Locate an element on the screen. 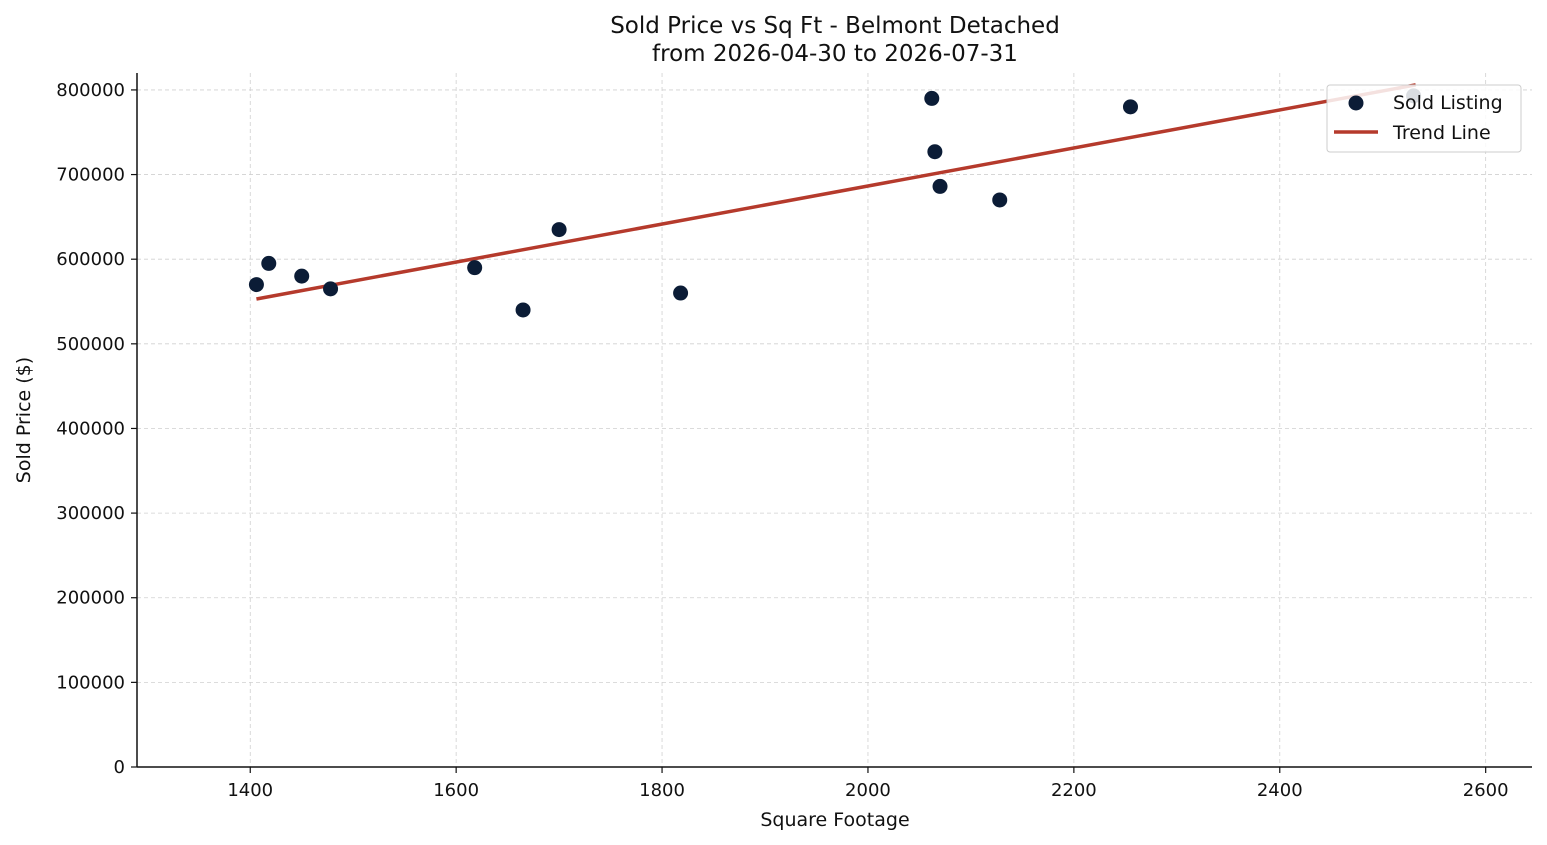  chart-subtitle: from 2026-04-30 to 2026-07-31 is located at coordinates (835, 54).